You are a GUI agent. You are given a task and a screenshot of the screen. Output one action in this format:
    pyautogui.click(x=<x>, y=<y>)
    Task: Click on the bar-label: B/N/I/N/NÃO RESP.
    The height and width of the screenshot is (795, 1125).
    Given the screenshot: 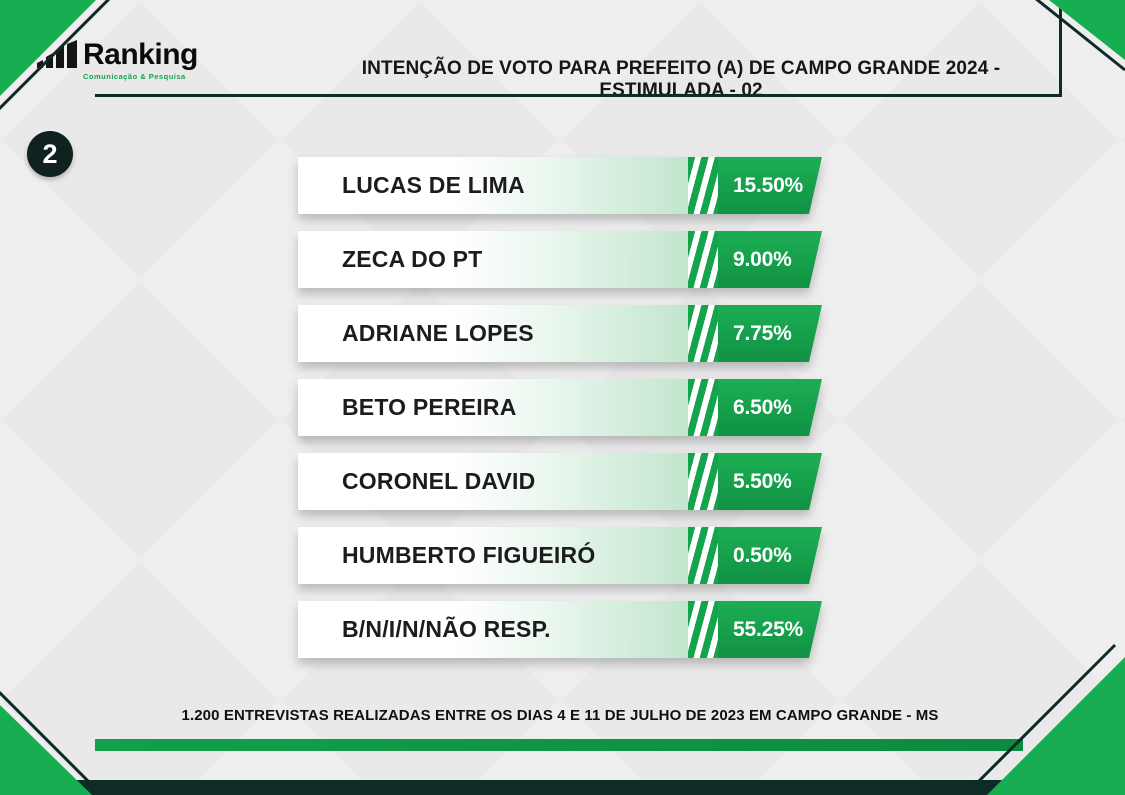 What is the action you would take?
    pyautogui.click(x=493, y=629)
    